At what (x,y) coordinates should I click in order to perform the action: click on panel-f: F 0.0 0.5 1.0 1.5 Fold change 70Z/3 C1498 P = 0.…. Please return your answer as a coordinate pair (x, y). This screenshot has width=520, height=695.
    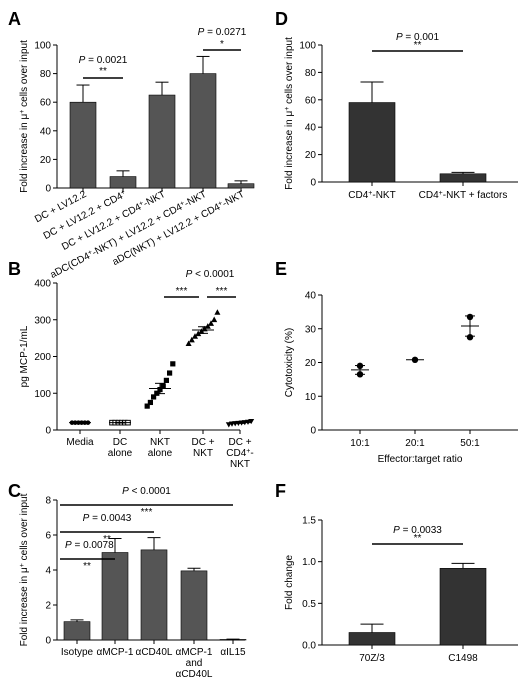
    Looking at the image, I should click on (396, 572).